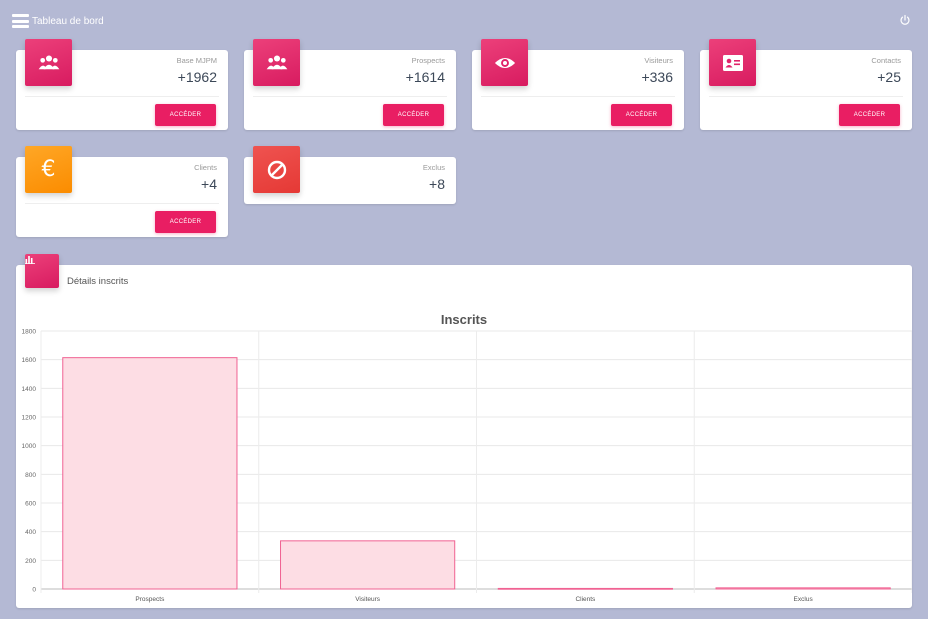 Image resolution: width=928 pixels, height=619 pixels. Describe the element at coordinates (30, 532) in the screenshot. I see `y-tick-label: 400` at that location.